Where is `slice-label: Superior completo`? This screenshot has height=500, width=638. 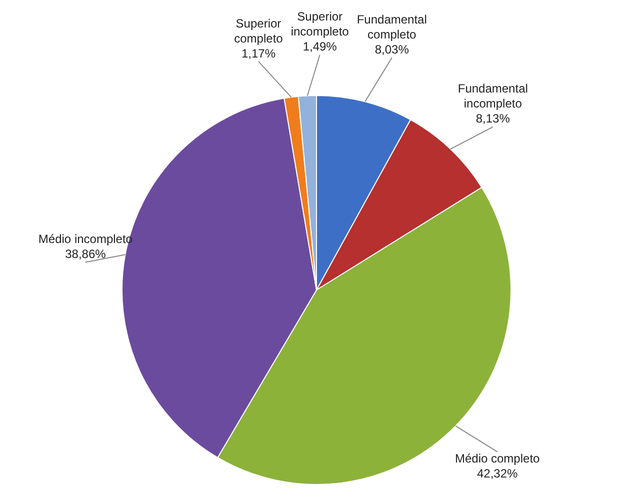 slice-label: Superior completo is located at coordinates (259, 31).